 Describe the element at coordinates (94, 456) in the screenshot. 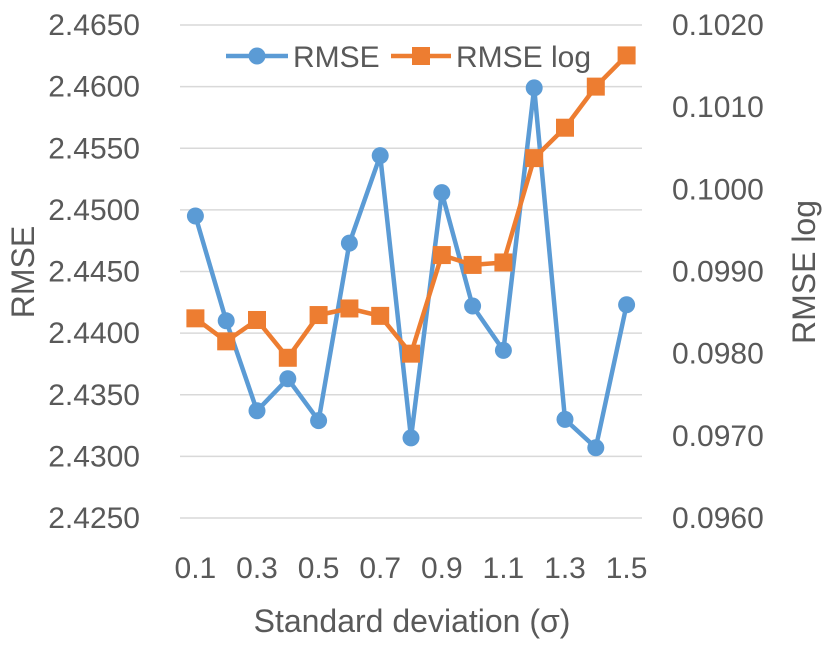

I see `y-tick-label-left: 2.4300` at that location.